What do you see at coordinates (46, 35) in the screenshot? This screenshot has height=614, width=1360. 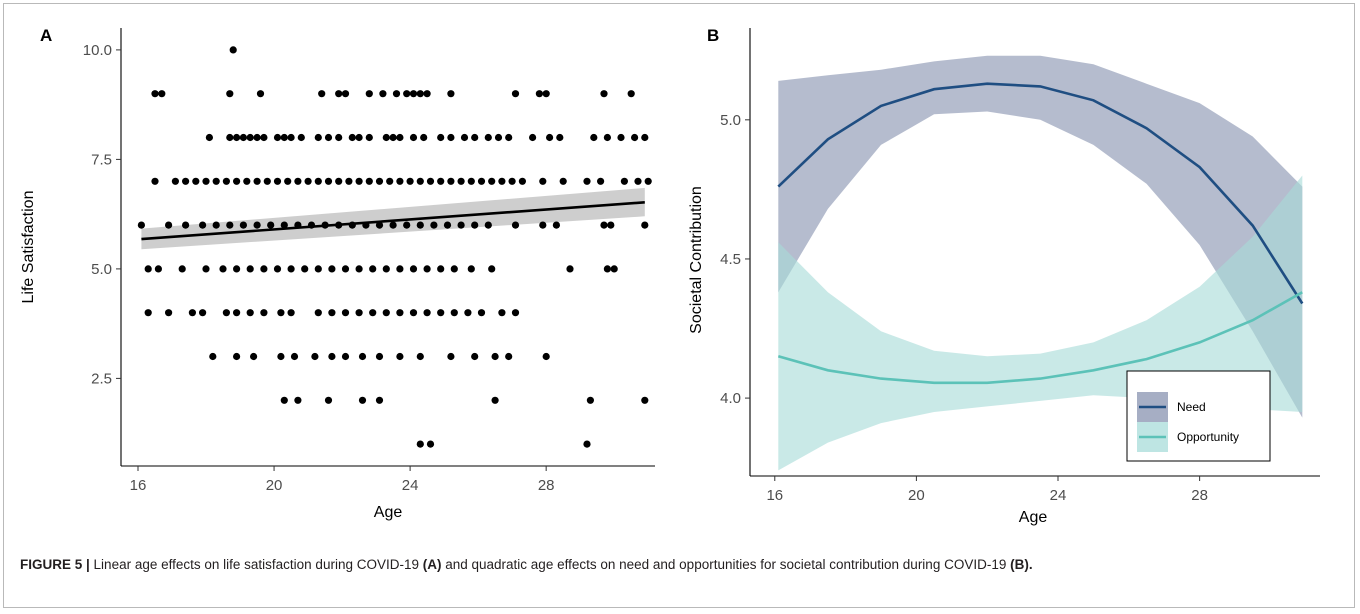 I see `panel-a-letter: A` at bounding box center [46, 35].